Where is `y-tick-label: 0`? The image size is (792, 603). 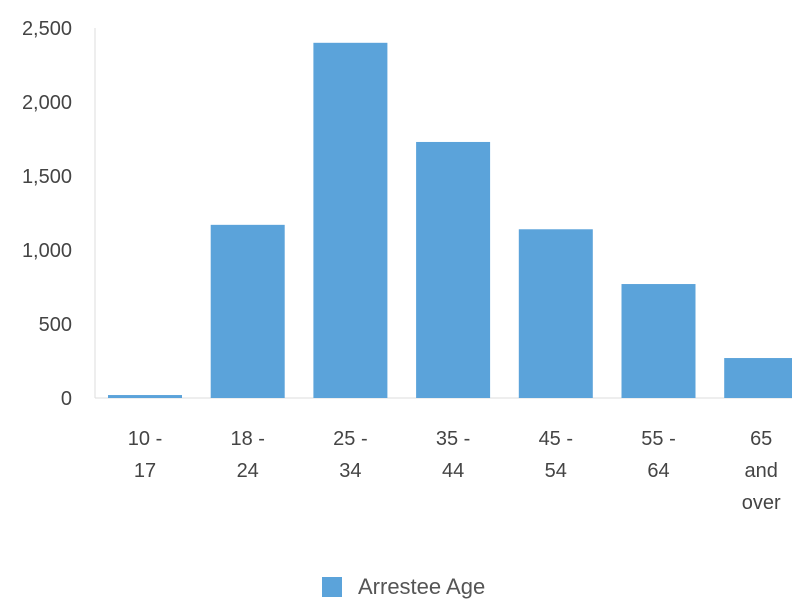
y-tick-label: 0 is located at coordinates (66, 399).